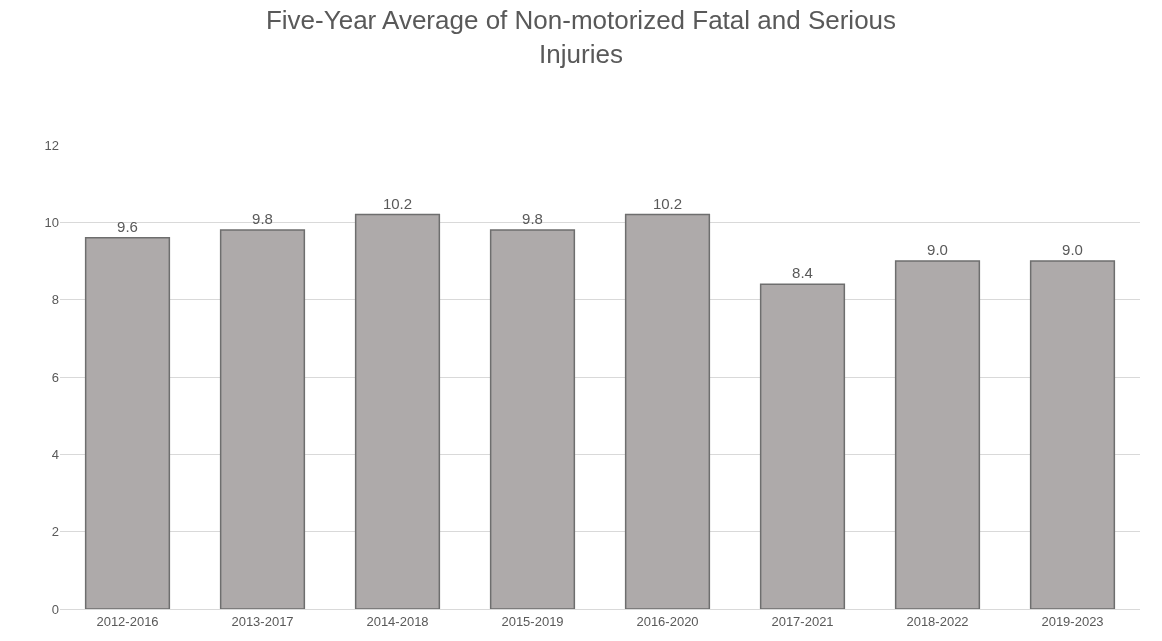 The height and width of the screenshot is (641, 1162). Describe the element at coordinates (262, 621) in the screenshot. I see `x-tick-label: 2013-2017` at that location.